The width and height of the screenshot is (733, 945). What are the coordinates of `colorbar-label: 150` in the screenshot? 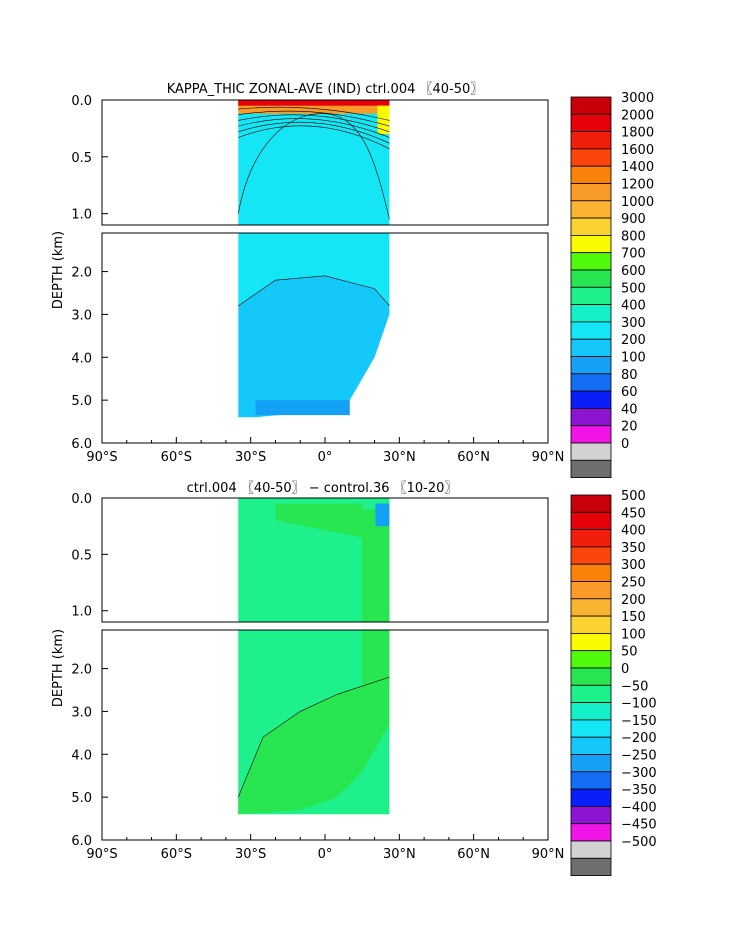 It's located at (633, 617).